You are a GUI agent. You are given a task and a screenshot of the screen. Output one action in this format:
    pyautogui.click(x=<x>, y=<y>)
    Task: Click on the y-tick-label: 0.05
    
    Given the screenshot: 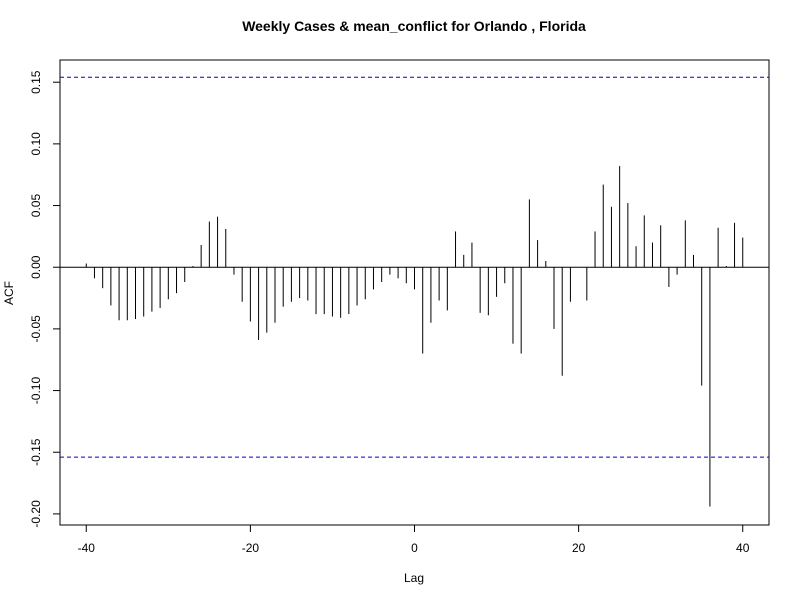 What is the action you would take?
    pyautogui.click(x=36, y=206)
    